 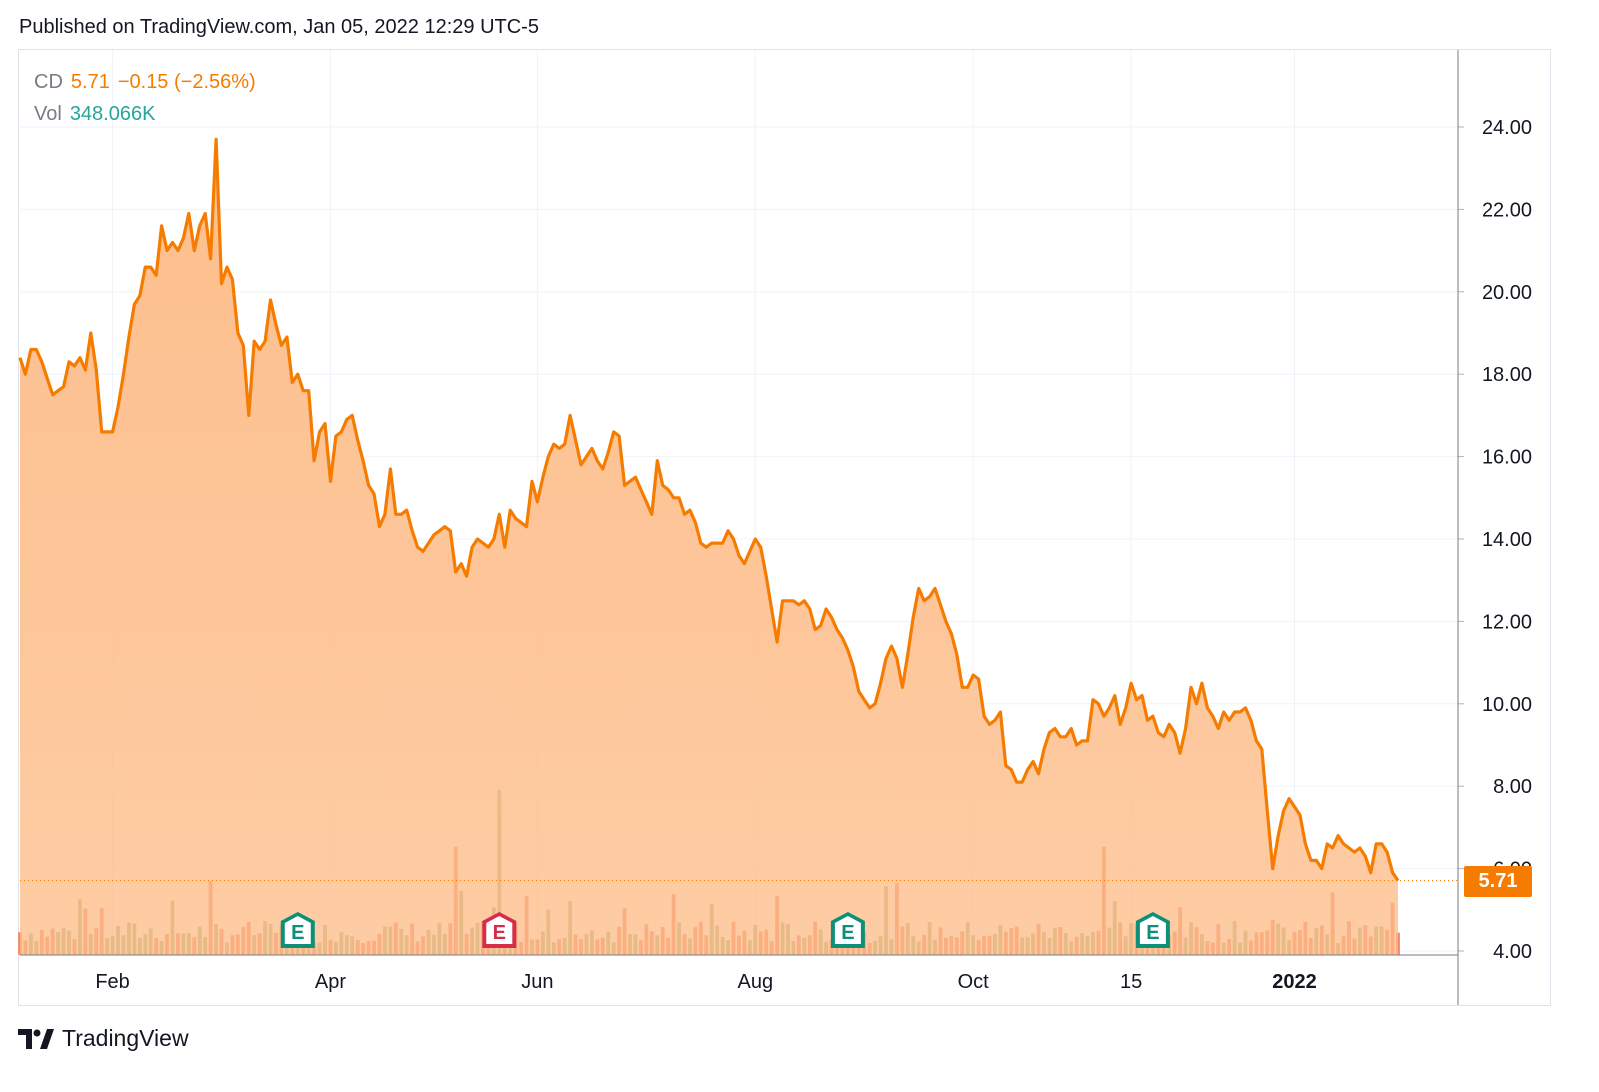 What do you see at coordinates (90, 82) in the screenshot?
I see `legend-price: 5.71` at bounding box center [90, 82].